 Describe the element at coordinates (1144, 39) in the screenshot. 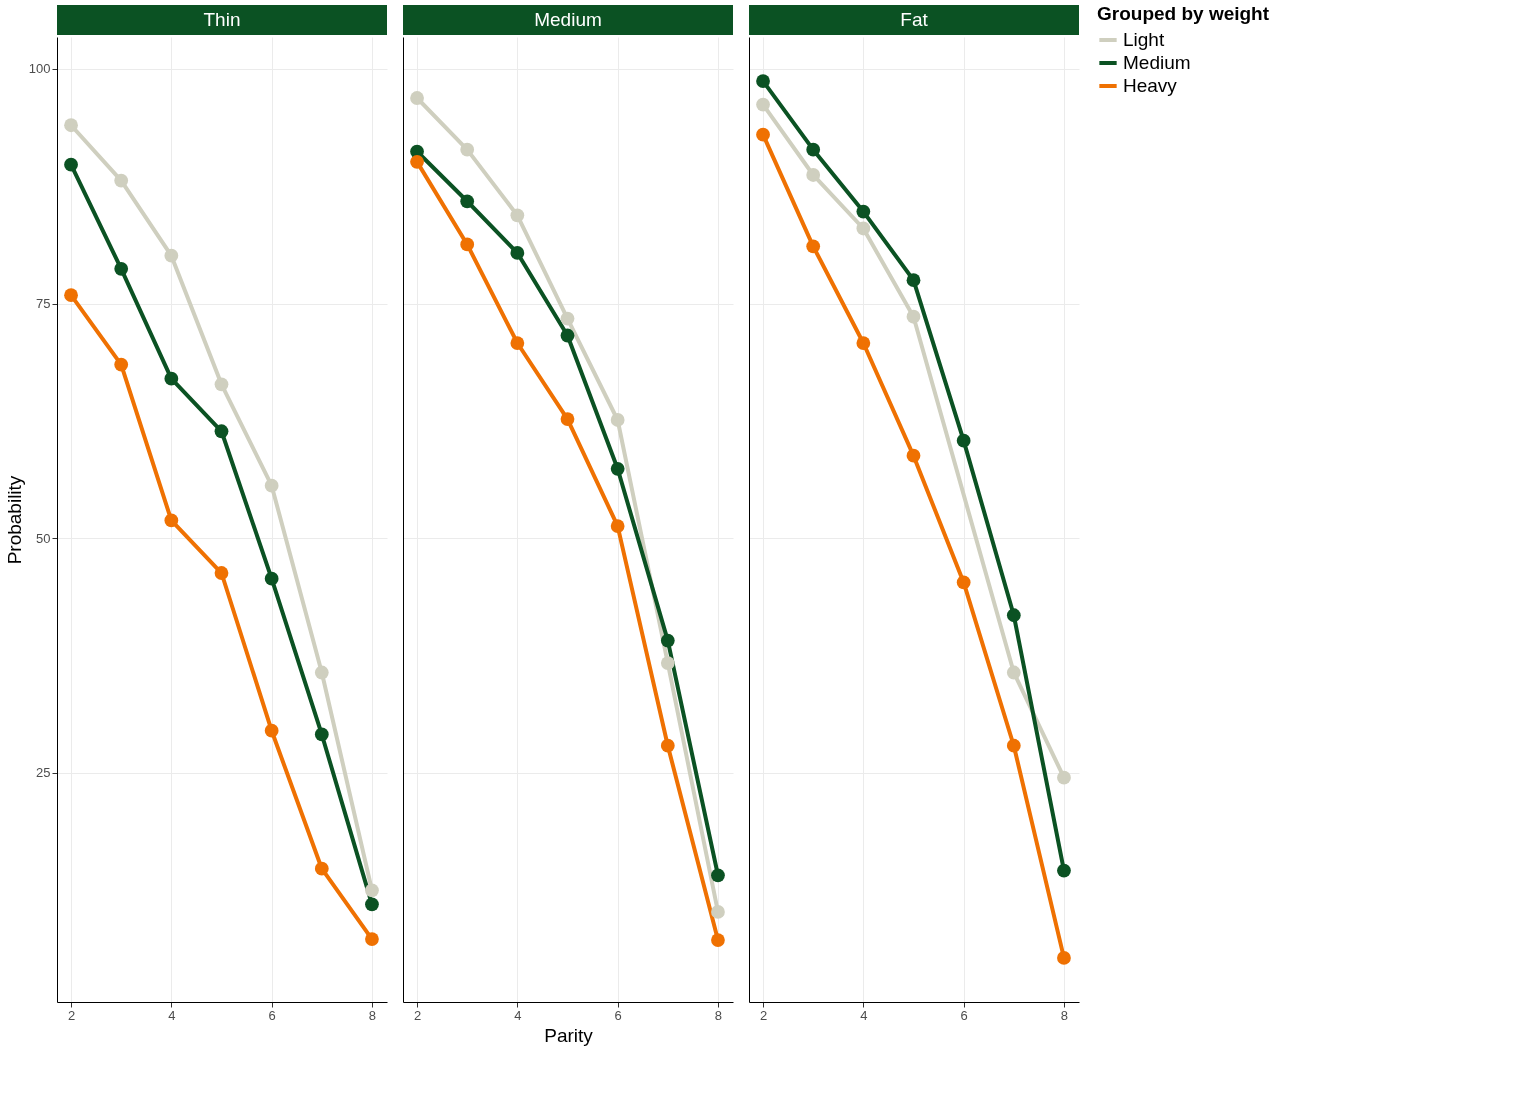

I see `legend-label: Light` at that location.